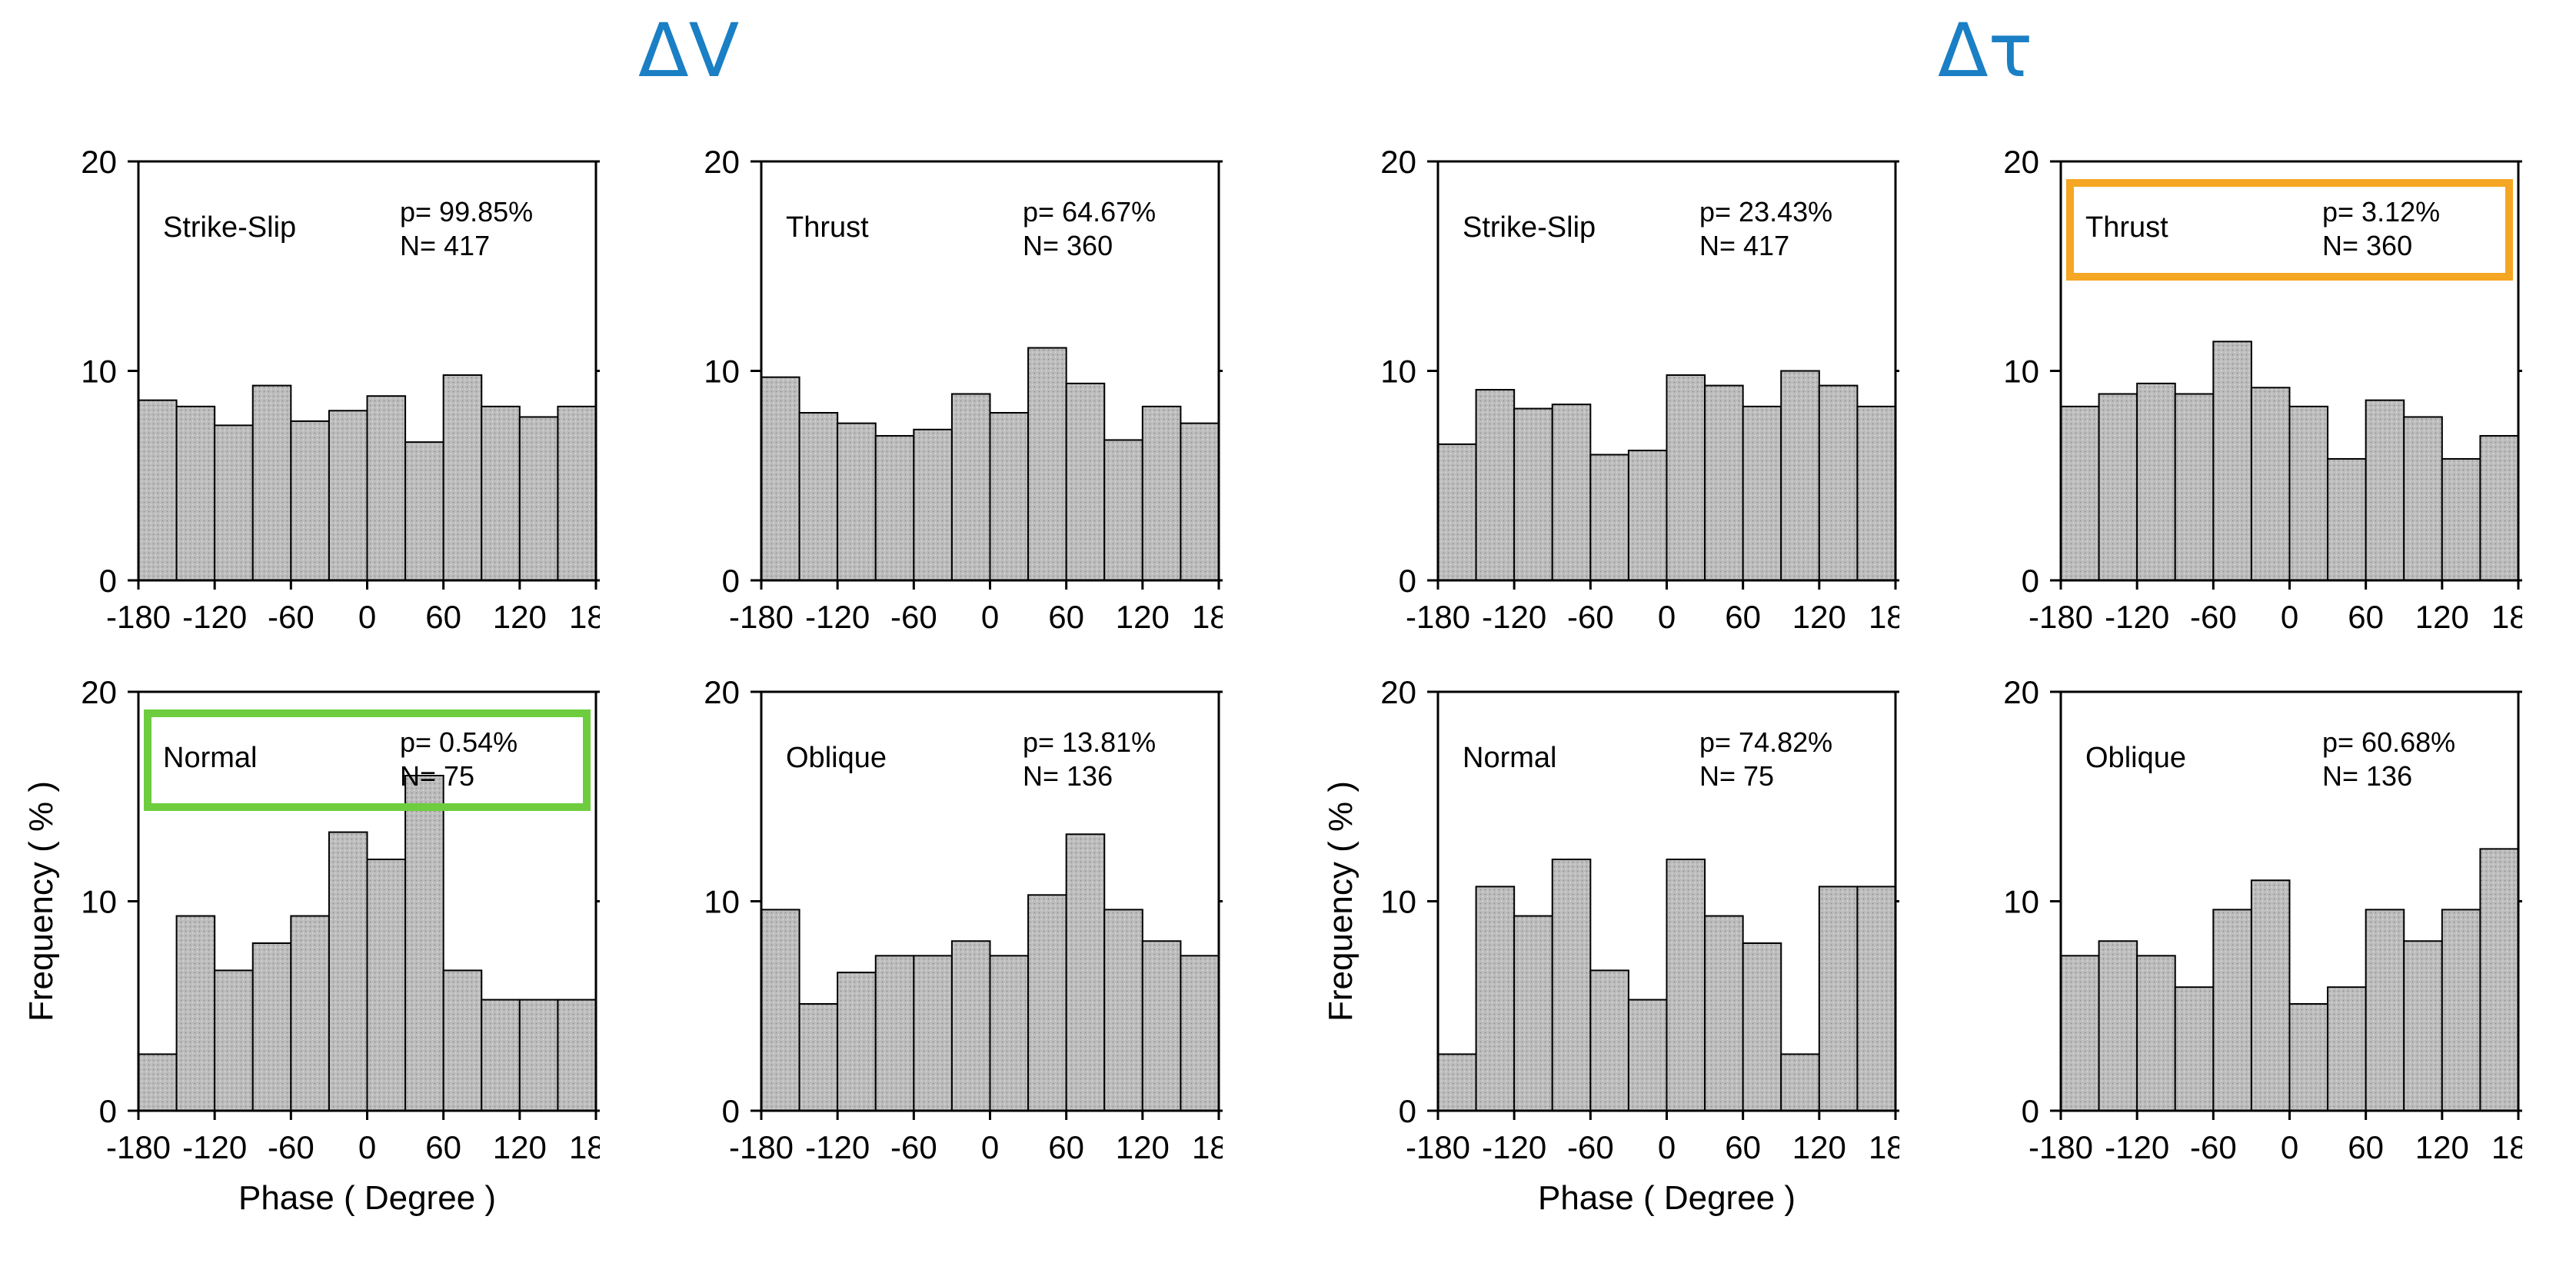 The image size is (2576, 1276). What do you see at coordinates (1667, 1198) in the screenshot?
I see `x-axis-label: Phase ( Degree )` at bounding box center [1667, 1198].